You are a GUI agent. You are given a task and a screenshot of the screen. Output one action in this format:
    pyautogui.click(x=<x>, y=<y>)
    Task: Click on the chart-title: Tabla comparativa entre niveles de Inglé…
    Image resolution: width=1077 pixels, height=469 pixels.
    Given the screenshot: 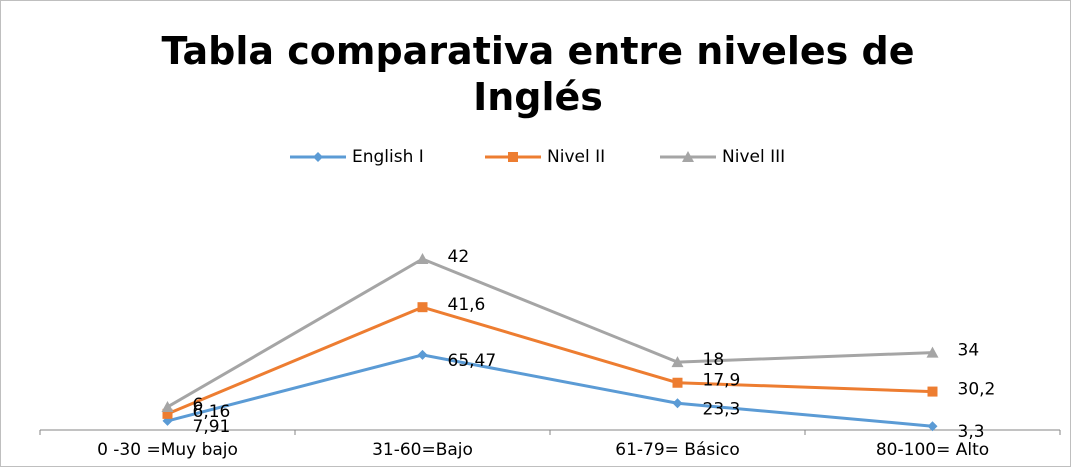 What is the action you would take?
    pyautogui.click(x=538, y=74)
    